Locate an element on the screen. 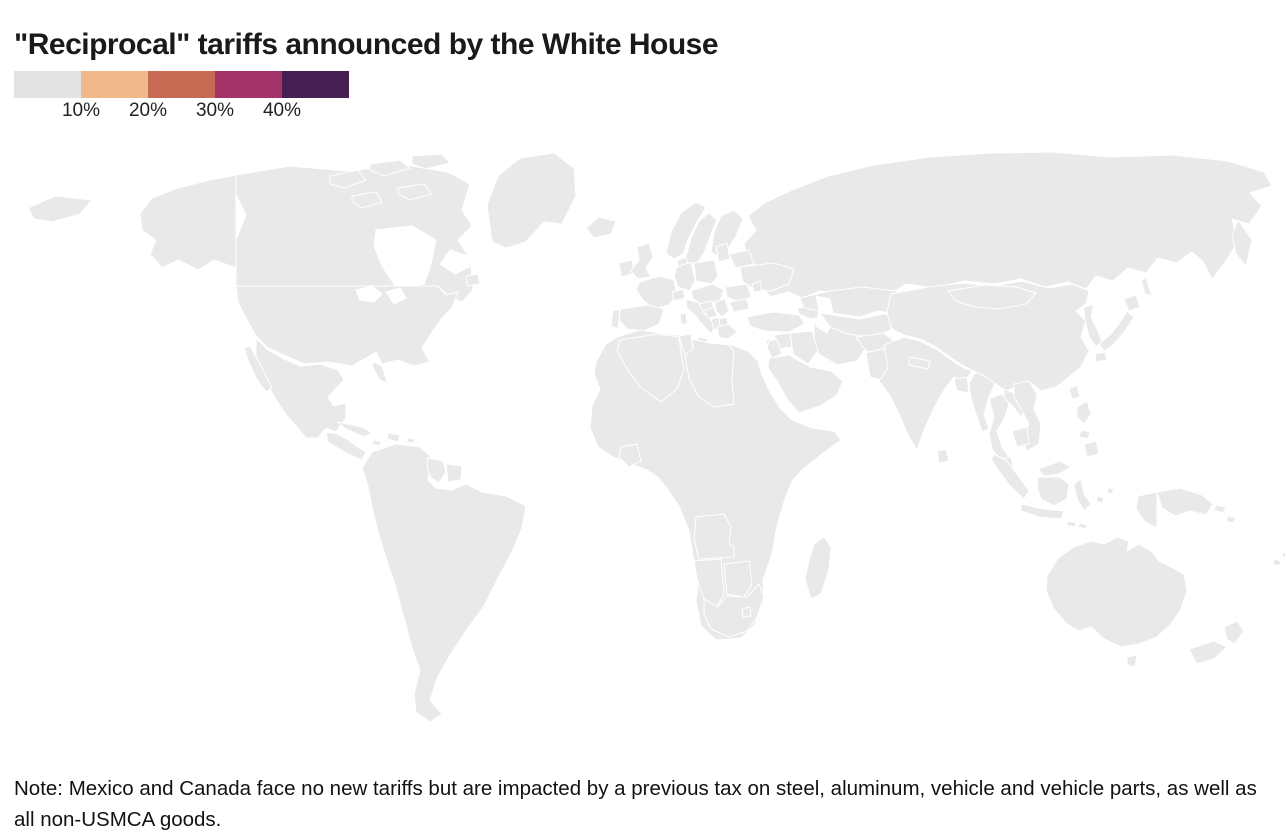 Image resolution: width=1286 pixels, height=832 pixels. map-region-visayas is located at coordinates (1084, 434).